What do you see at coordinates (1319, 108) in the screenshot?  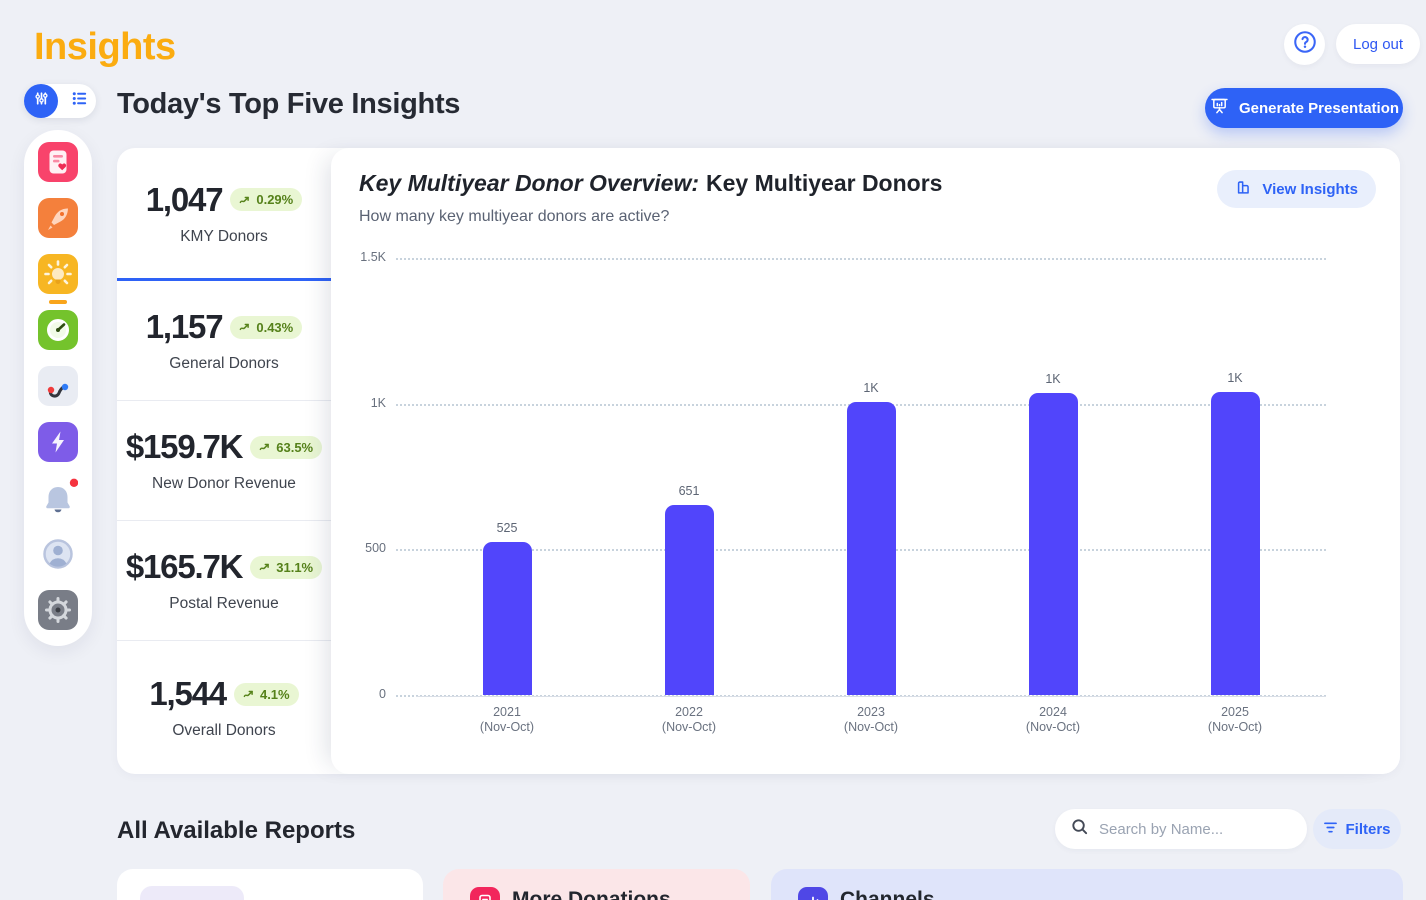 I see `generate-presentation-label: Generate Presentation` at bounding box center [1319, 108].